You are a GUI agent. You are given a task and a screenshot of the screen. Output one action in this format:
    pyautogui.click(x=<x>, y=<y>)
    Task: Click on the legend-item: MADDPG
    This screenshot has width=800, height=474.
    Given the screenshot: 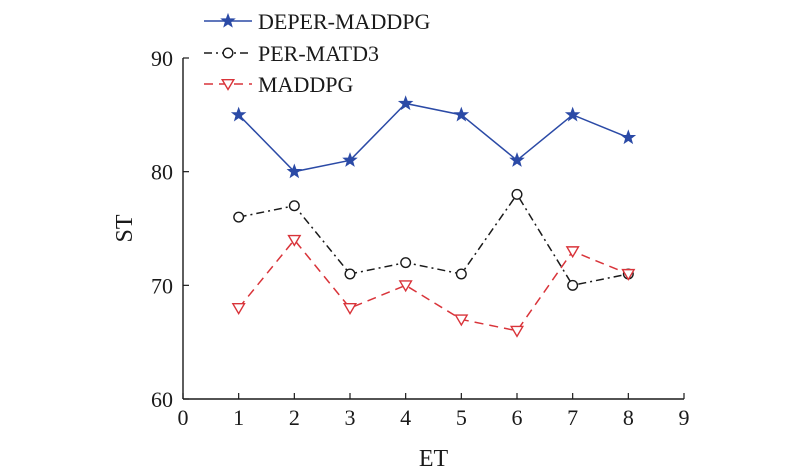 What is the action you would take?
    pyautogui.click(x=278, y=84)
    